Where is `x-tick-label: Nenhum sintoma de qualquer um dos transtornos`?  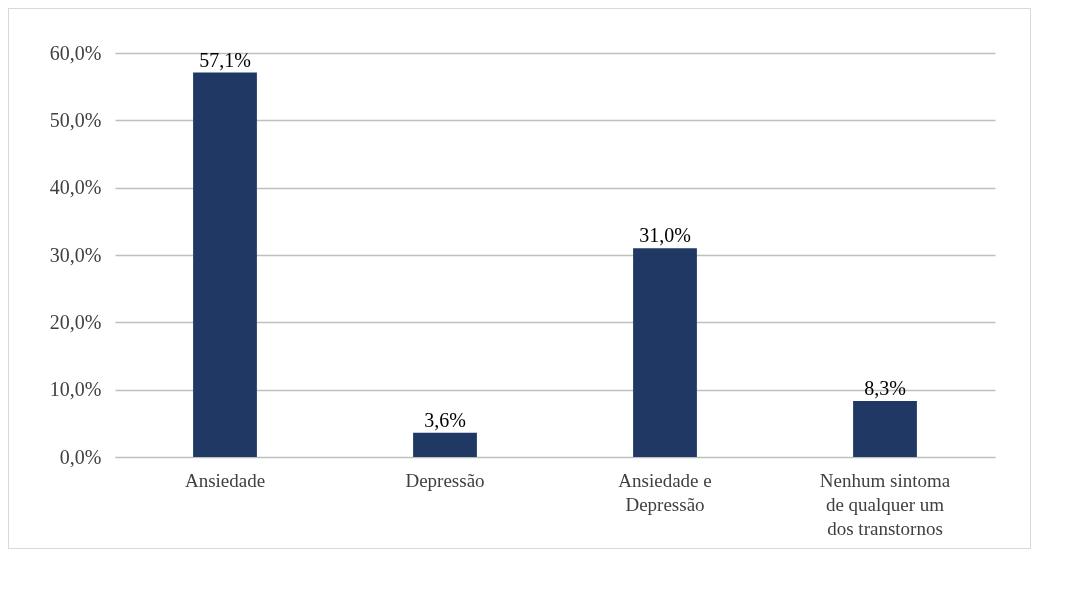 x-tick-label: Nenhum sintoma de qualquer um dos transtornos is located at coordinates (885, 504).